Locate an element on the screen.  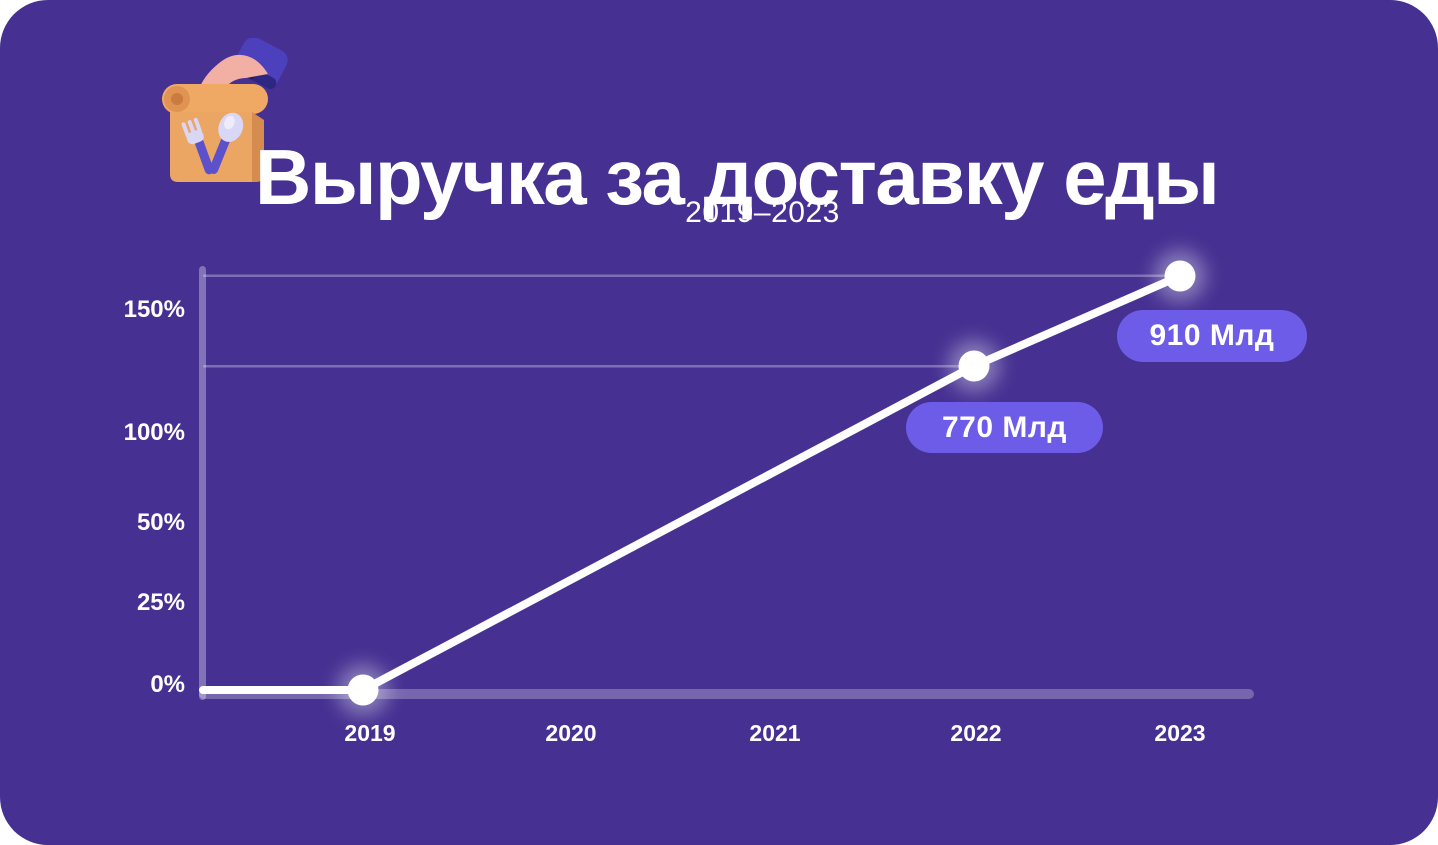
spoon-icon is located at coordinates (226, 143).